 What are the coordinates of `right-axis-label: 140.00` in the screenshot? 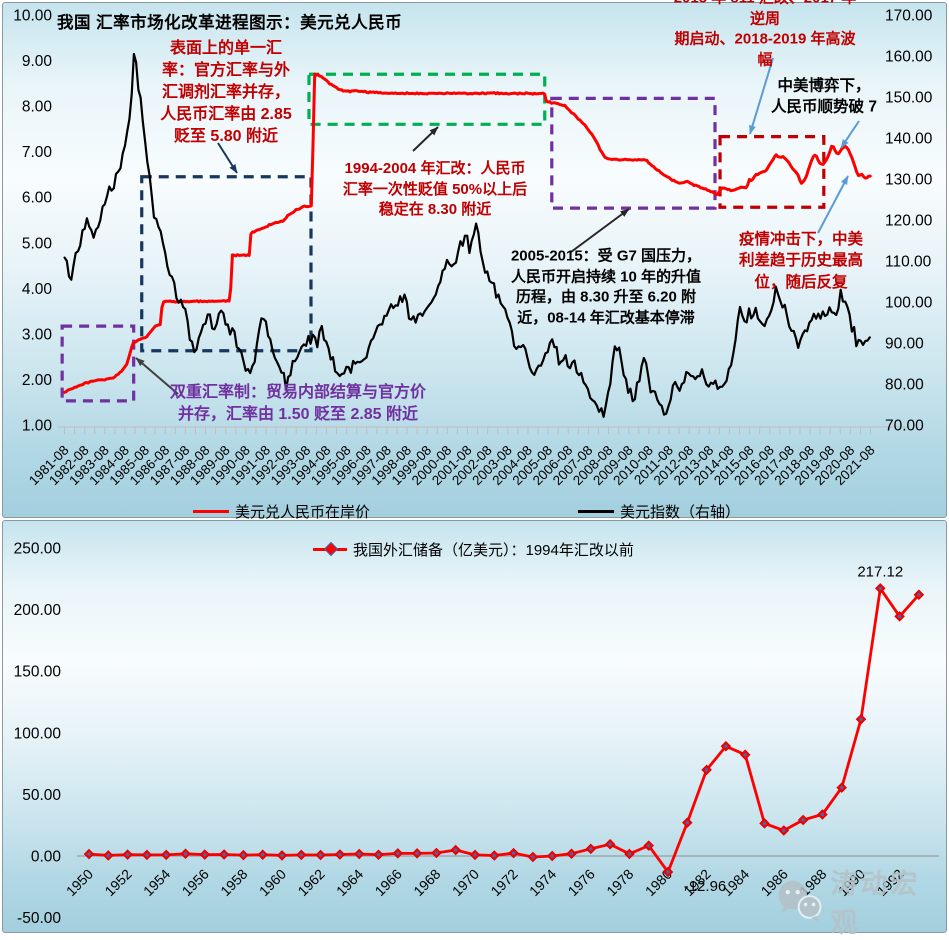 It's located at (909, 139).